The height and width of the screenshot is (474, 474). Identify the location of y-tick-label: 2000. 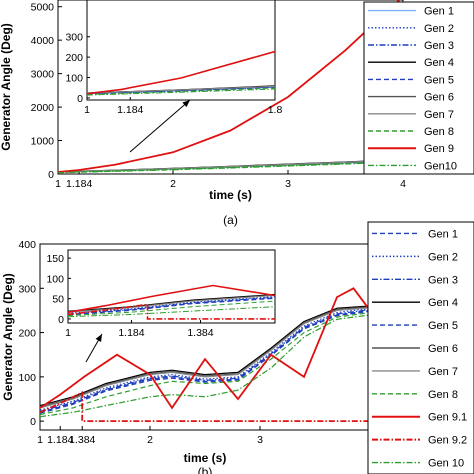
(43, 108).